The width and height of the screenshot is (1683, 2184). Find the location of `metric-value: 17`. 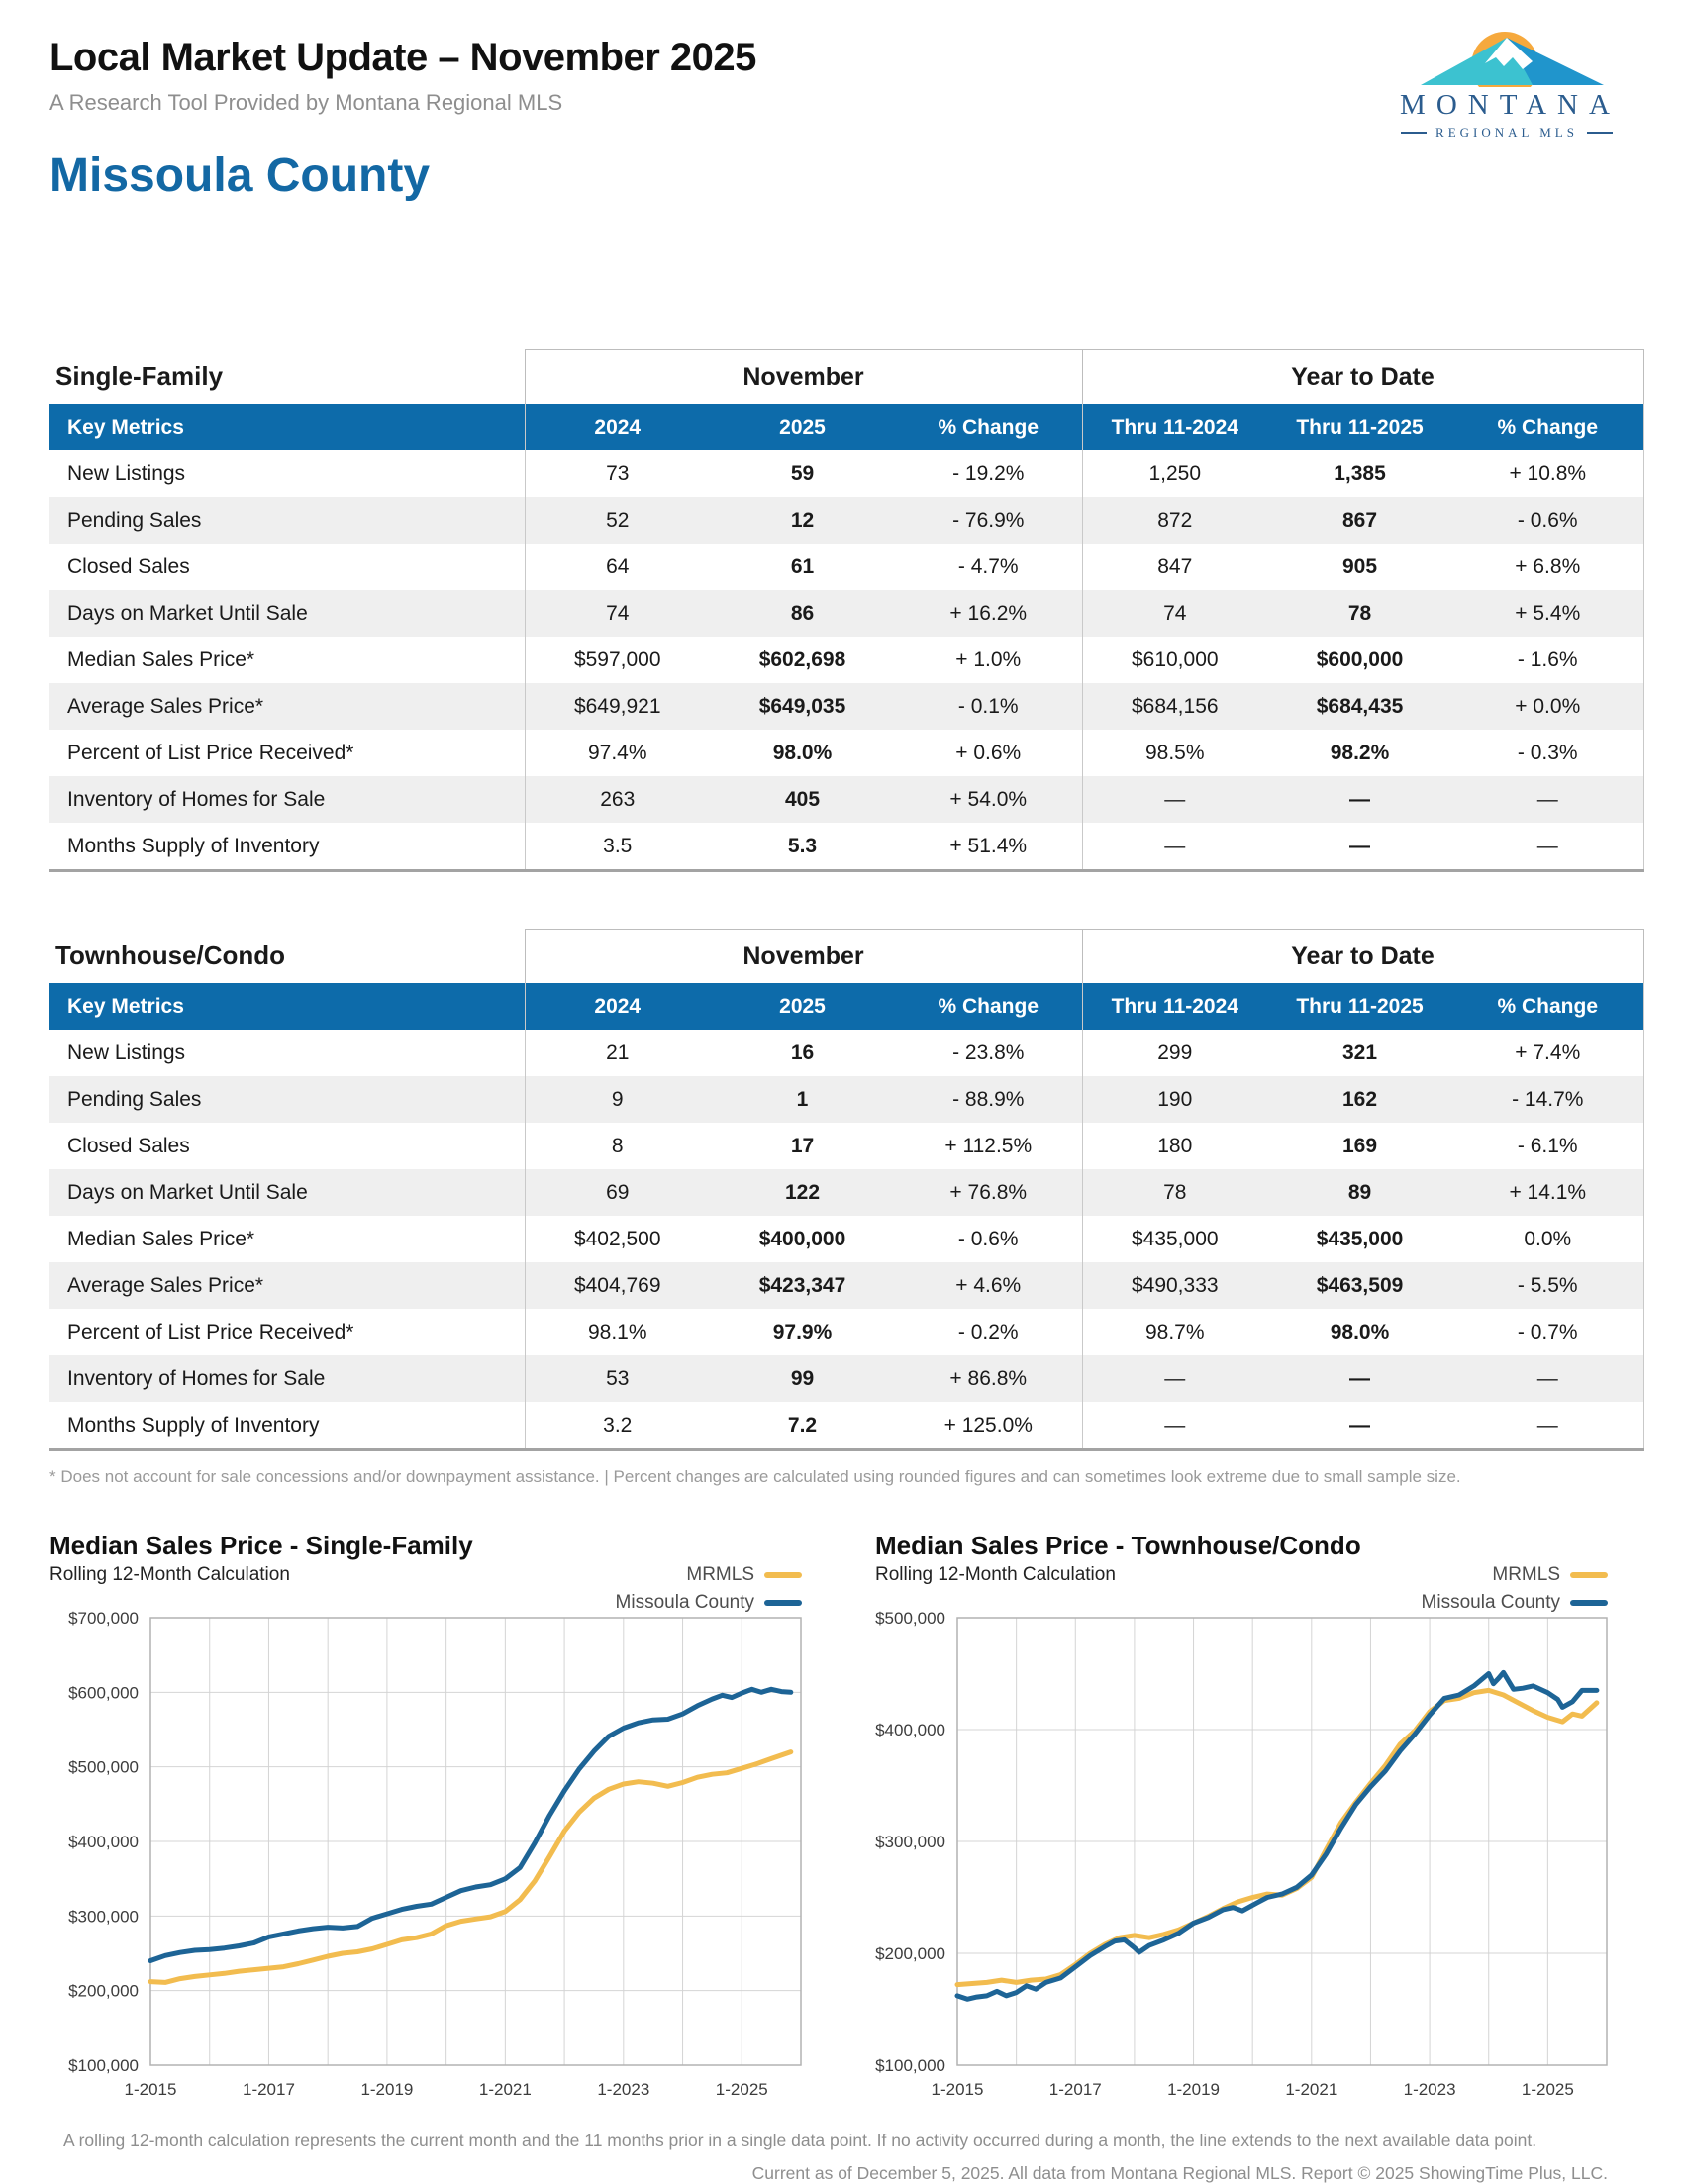

metric-value: 17 is located at coordinates (802, 1145).